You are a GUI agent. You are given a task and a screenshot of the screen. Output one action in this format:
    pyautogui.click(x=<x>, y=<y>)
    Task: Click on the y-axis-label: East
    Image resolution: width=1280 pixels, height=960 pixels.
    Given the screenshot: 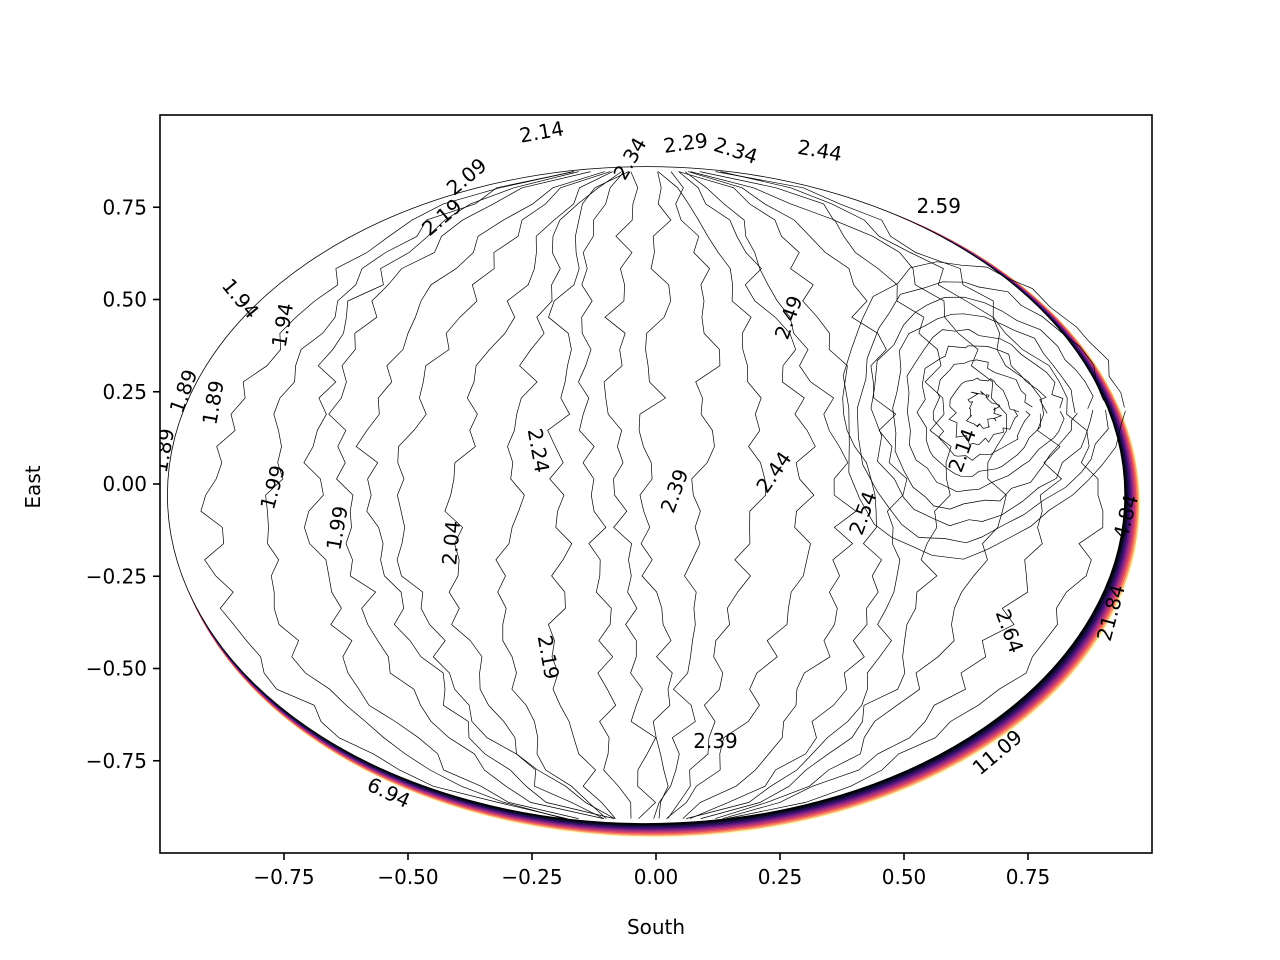 What is the action you would take?
    pyautogui.click(x=33, y=486)
    